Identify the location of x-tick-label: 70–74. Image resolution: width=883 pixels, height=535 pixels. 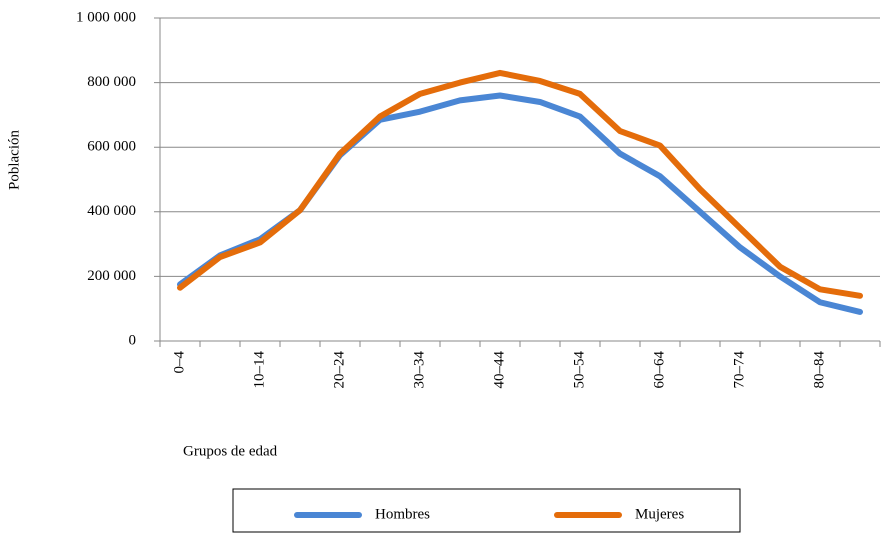
(739, 370).